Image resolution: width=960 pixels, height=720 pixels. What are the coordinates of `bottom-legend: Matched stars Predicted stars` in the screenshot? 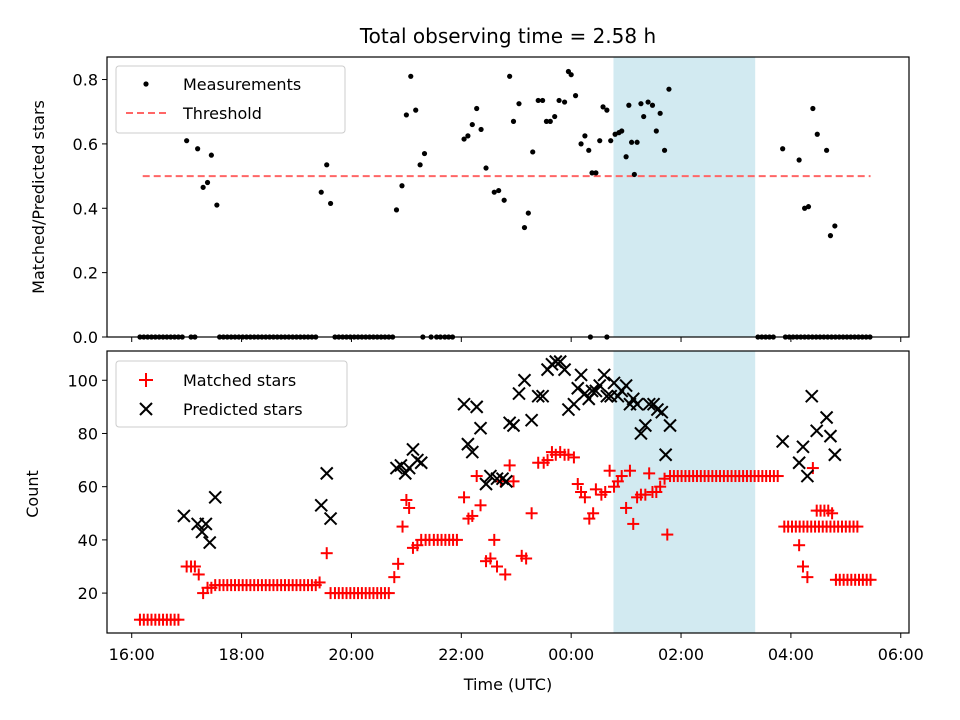 It's located at (231, 394).